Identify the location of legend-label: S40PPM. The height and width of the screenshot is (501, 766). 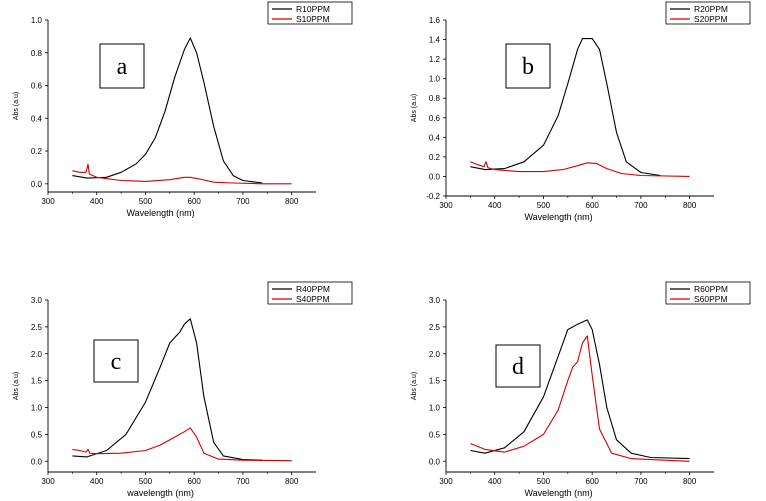
(313, 299).